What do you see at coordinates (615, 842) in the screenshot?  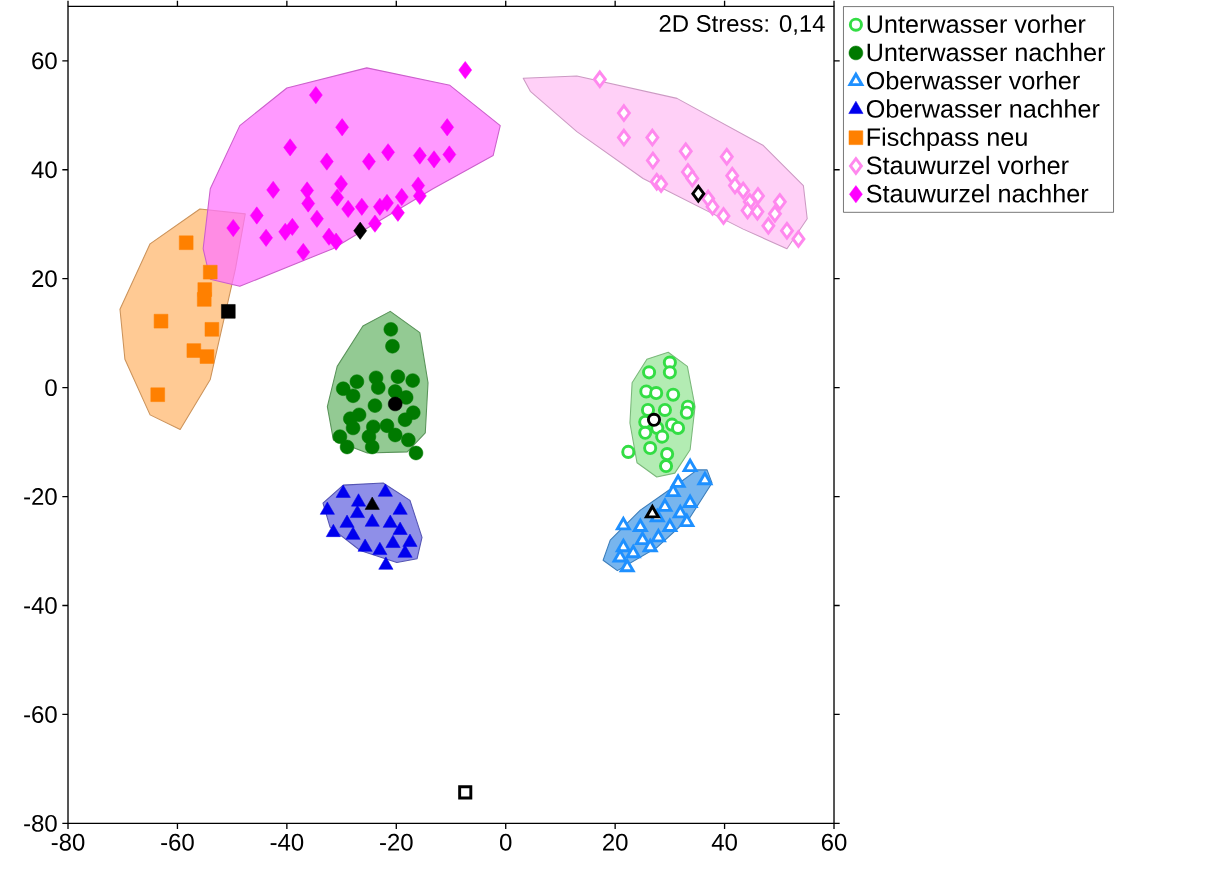 I see `x-tick-label: 20` at bounding box center [615, 842].